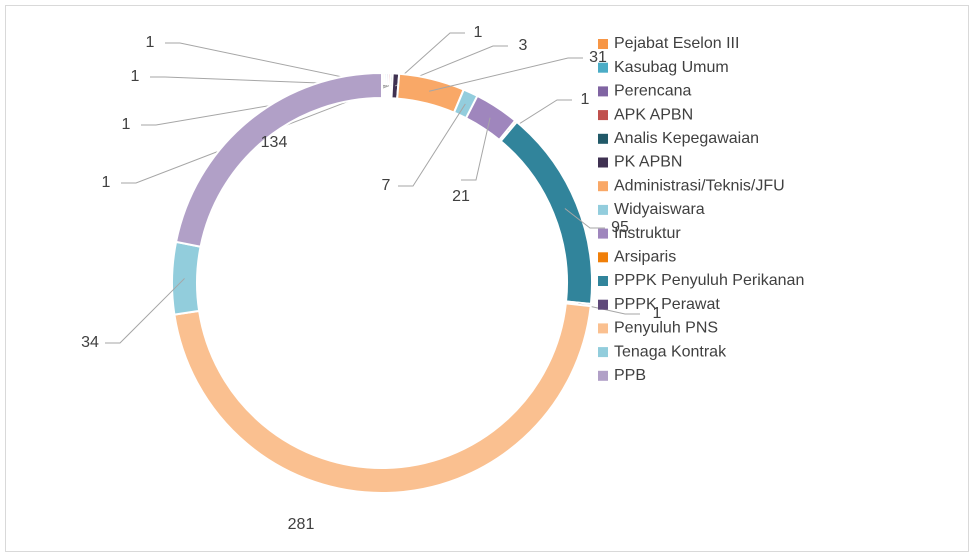  Describe the element at coordinates (667, 304) in the screenshot. I see `legend-label: PPPK Perawat` at that location.